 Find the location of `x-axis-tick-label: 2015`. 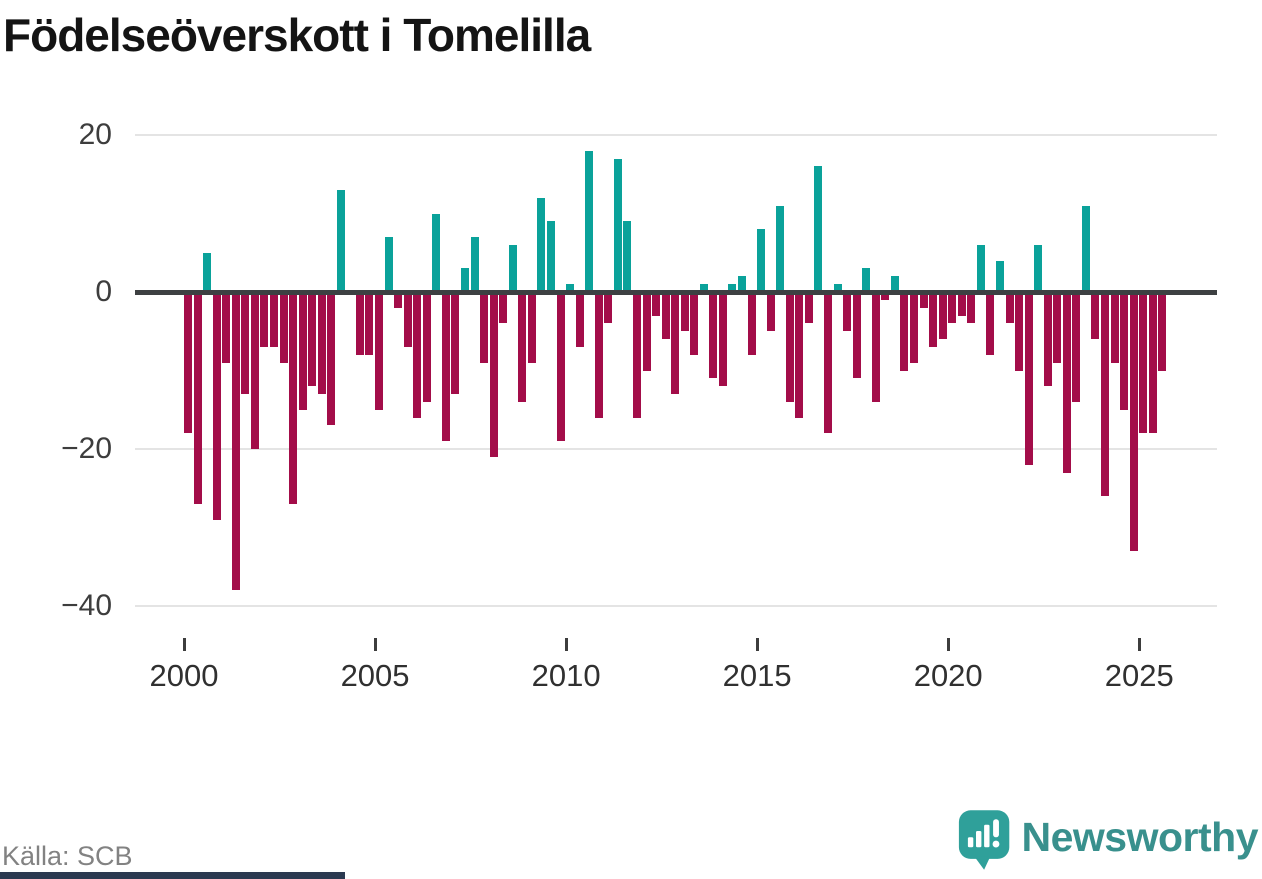

x-axis-tick-label: 2015 is located at coordinates (757, 675).